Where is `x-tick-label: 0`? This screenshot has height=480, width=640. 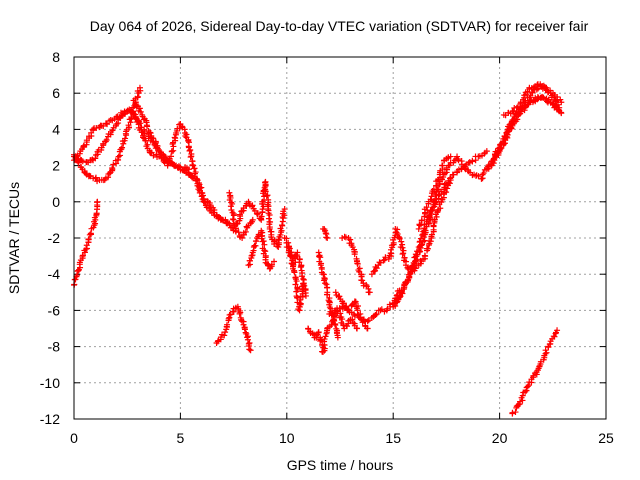
x-tick-label: 0 is located at coordinates (74, 438).